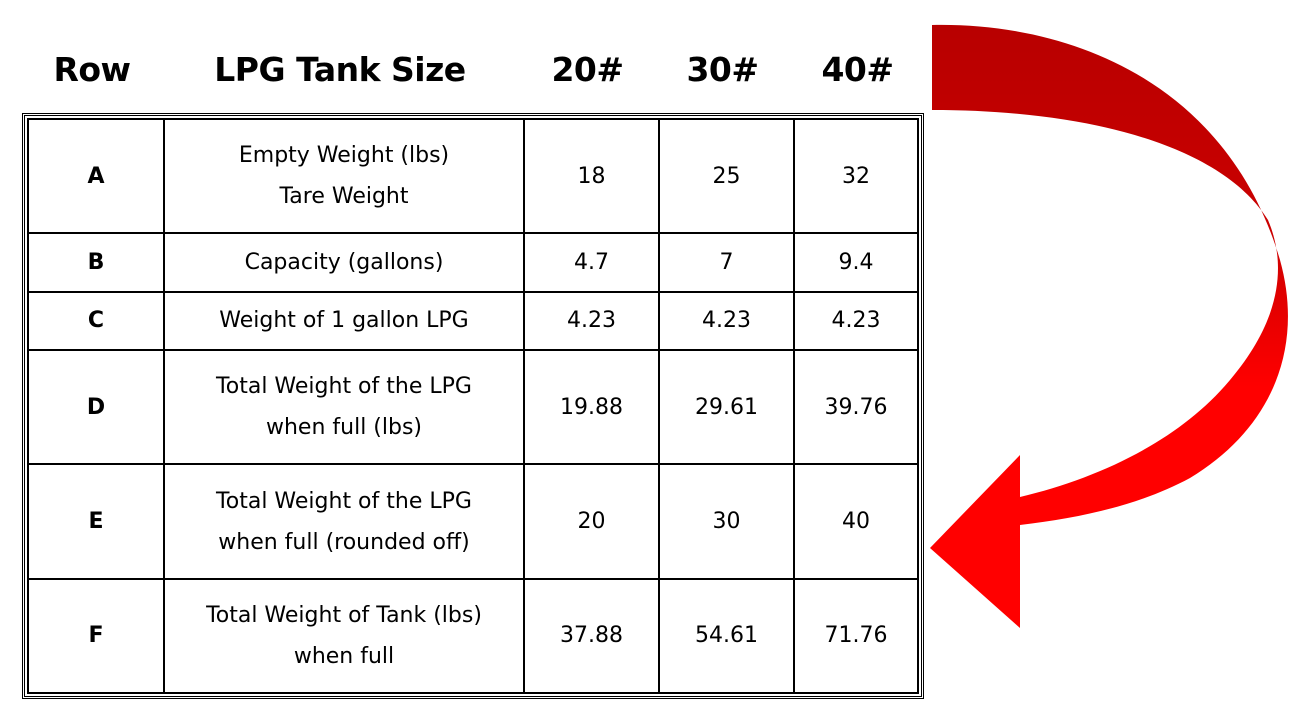 This screenshot has width=1304, height=722. Describe the element at coordinates (726, 407) in the screenshot. I see `value-30: 29.61` at that location.